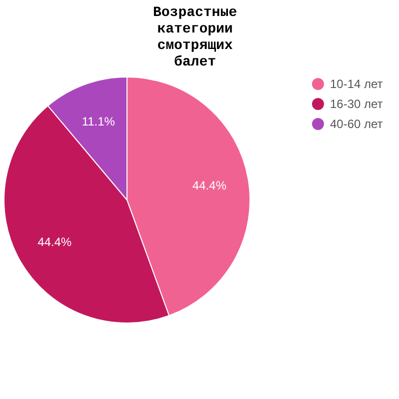 This screenshot has width=399, height=399. Describe the element at coordinates (357, 84) in the screenshot. I see `legend-label: 10-14 лет` at that location.